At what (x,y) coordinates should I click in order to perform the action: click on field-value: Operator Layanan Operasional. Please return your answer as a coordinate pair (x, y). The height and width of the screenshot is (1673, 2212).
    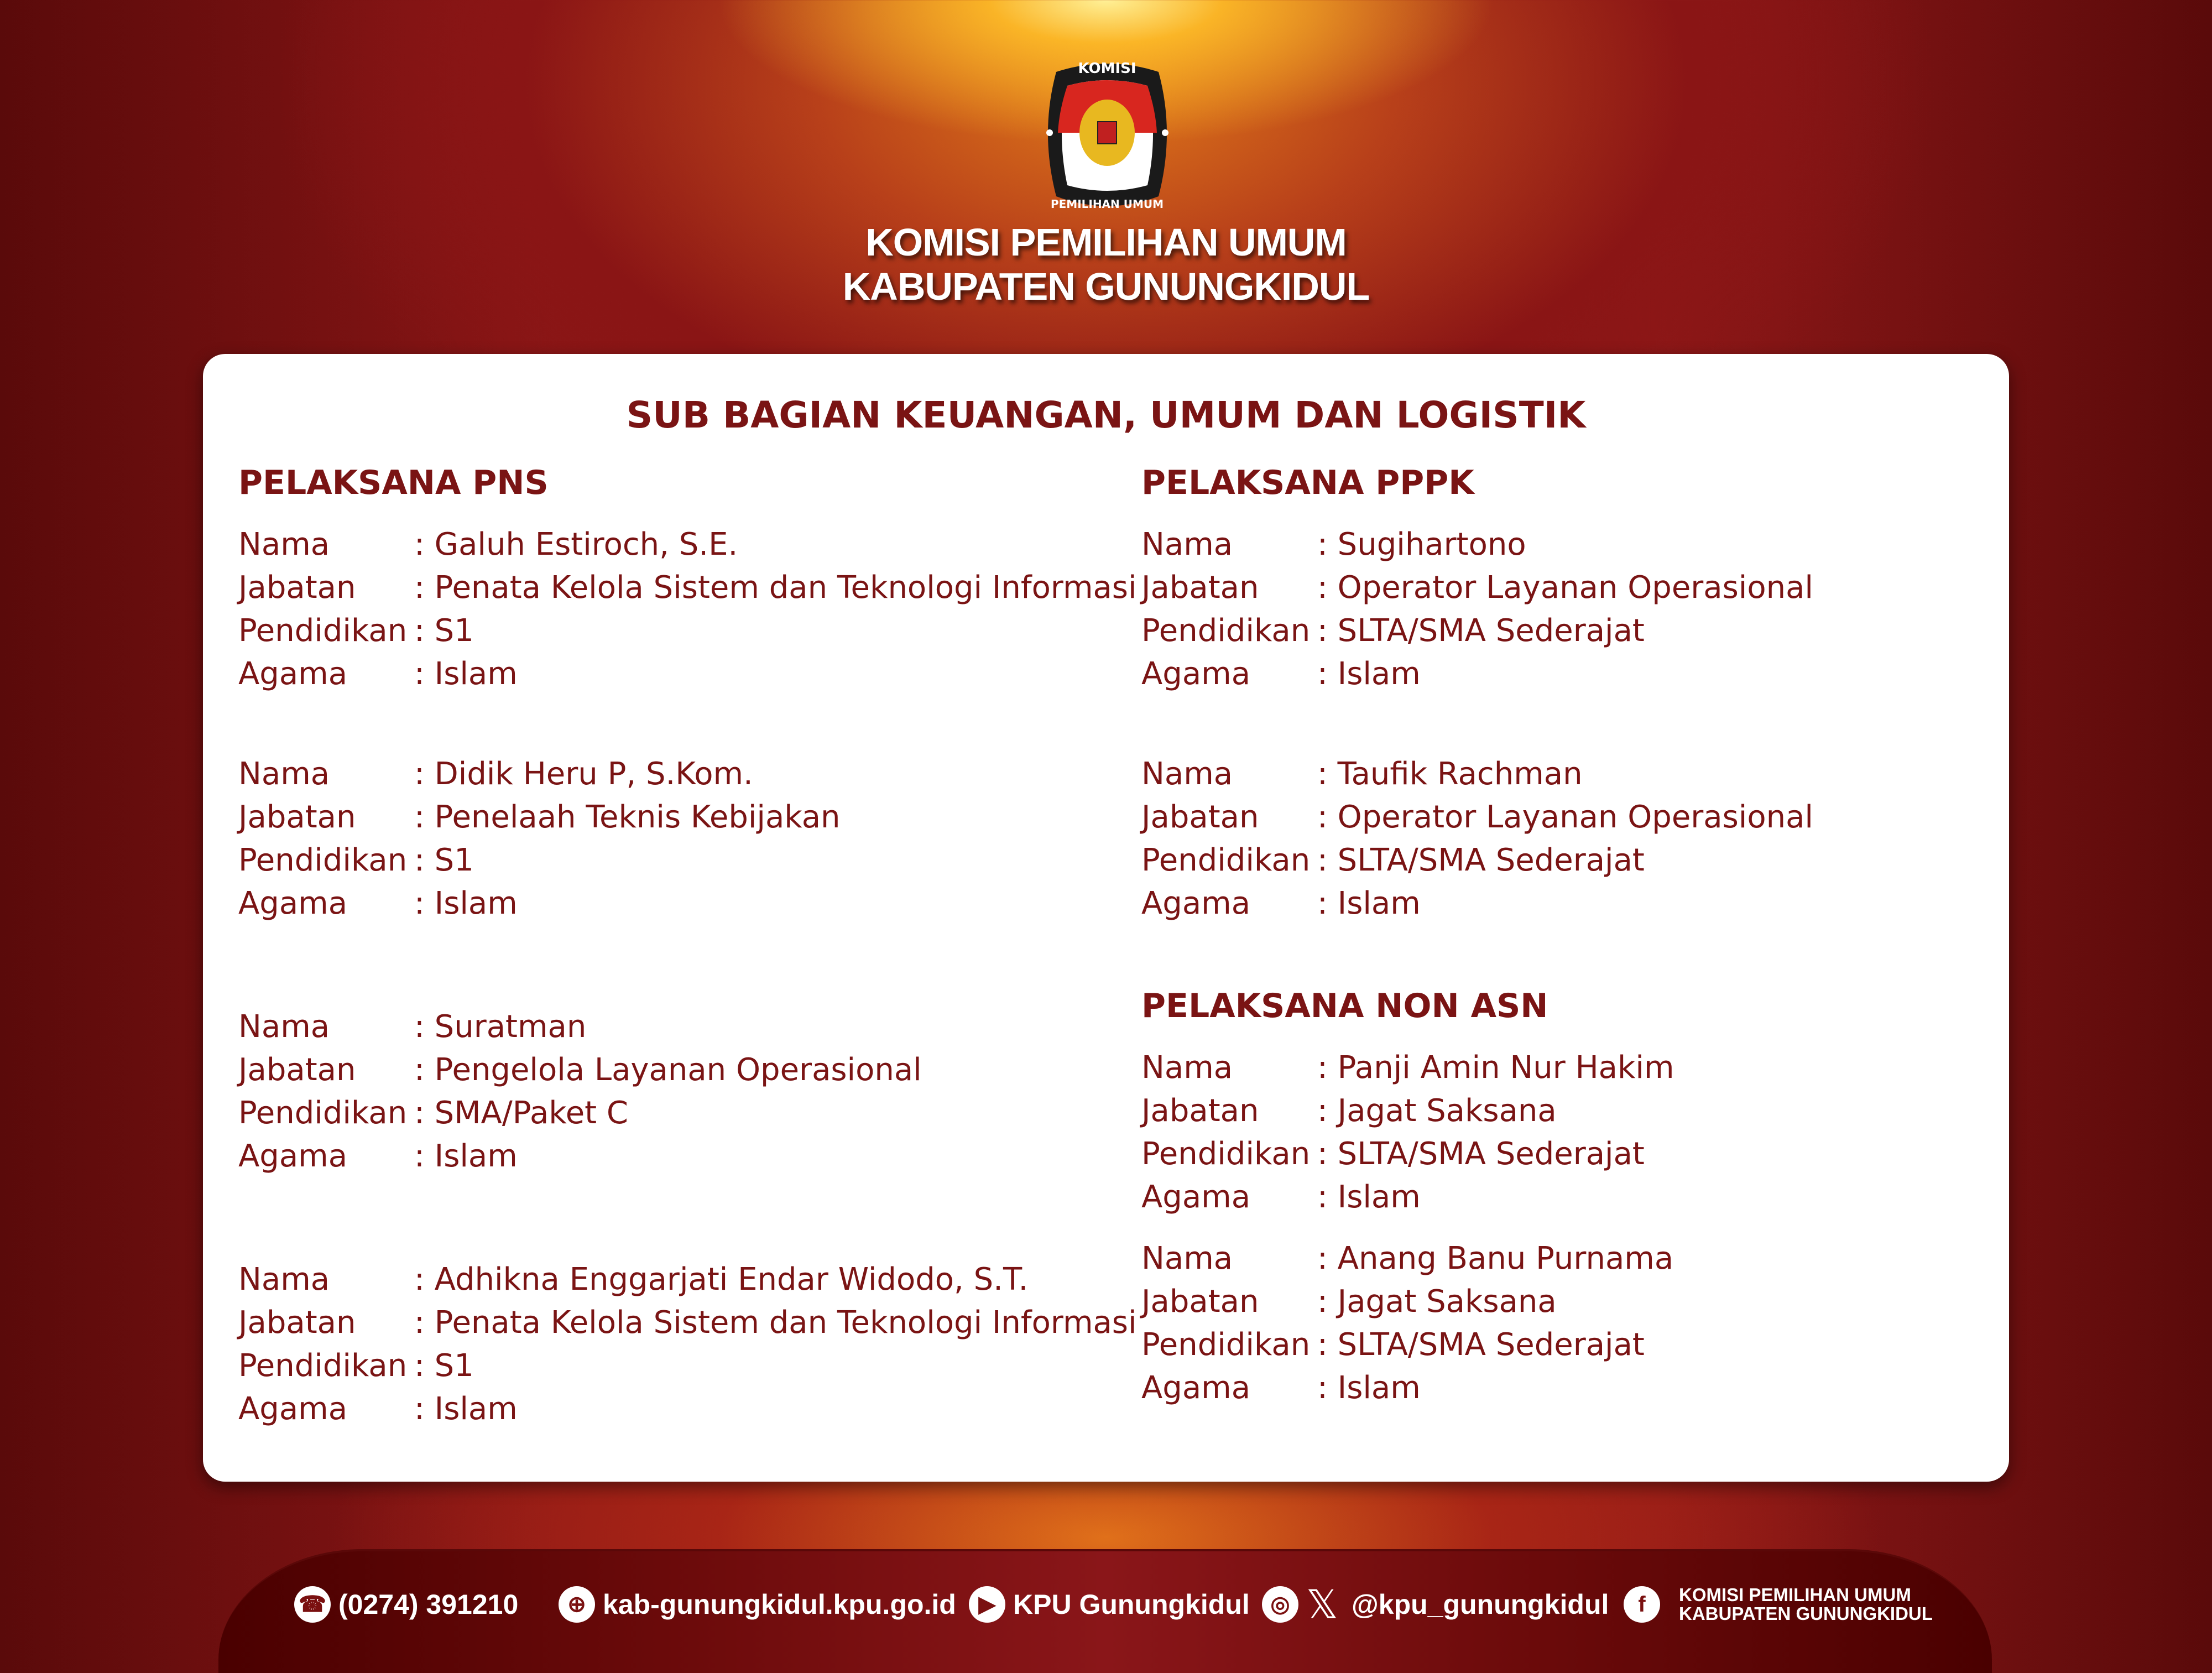
    Looking at the image, I should click on (1575, 817).